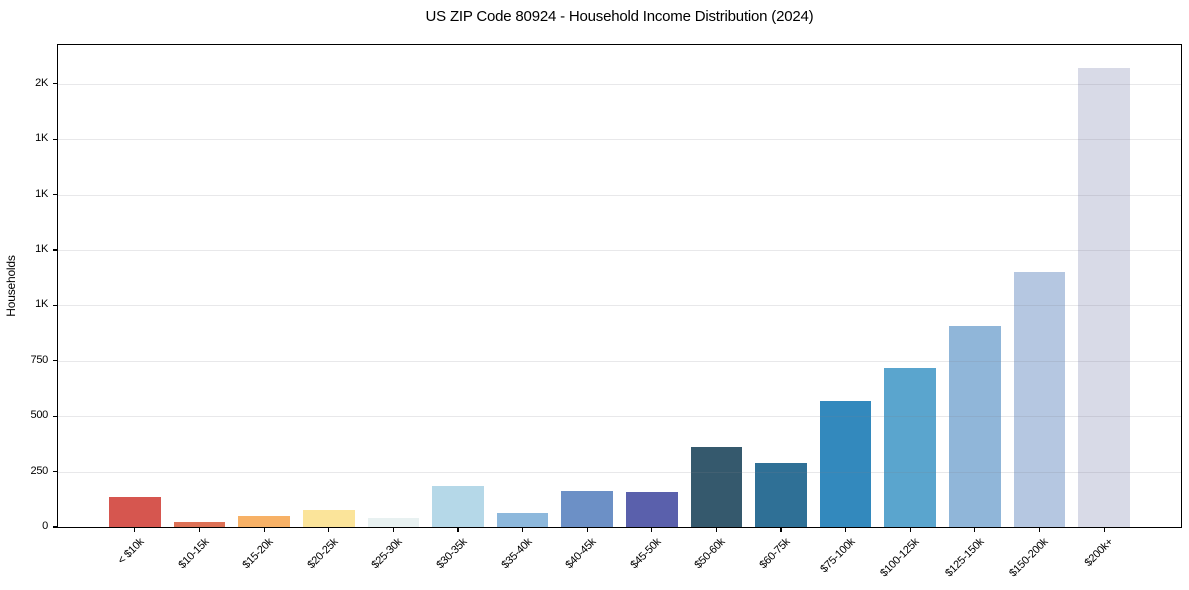 The image size is (1189, 590). I want to click on x-tick-label: < $10k, so click(131, 551).